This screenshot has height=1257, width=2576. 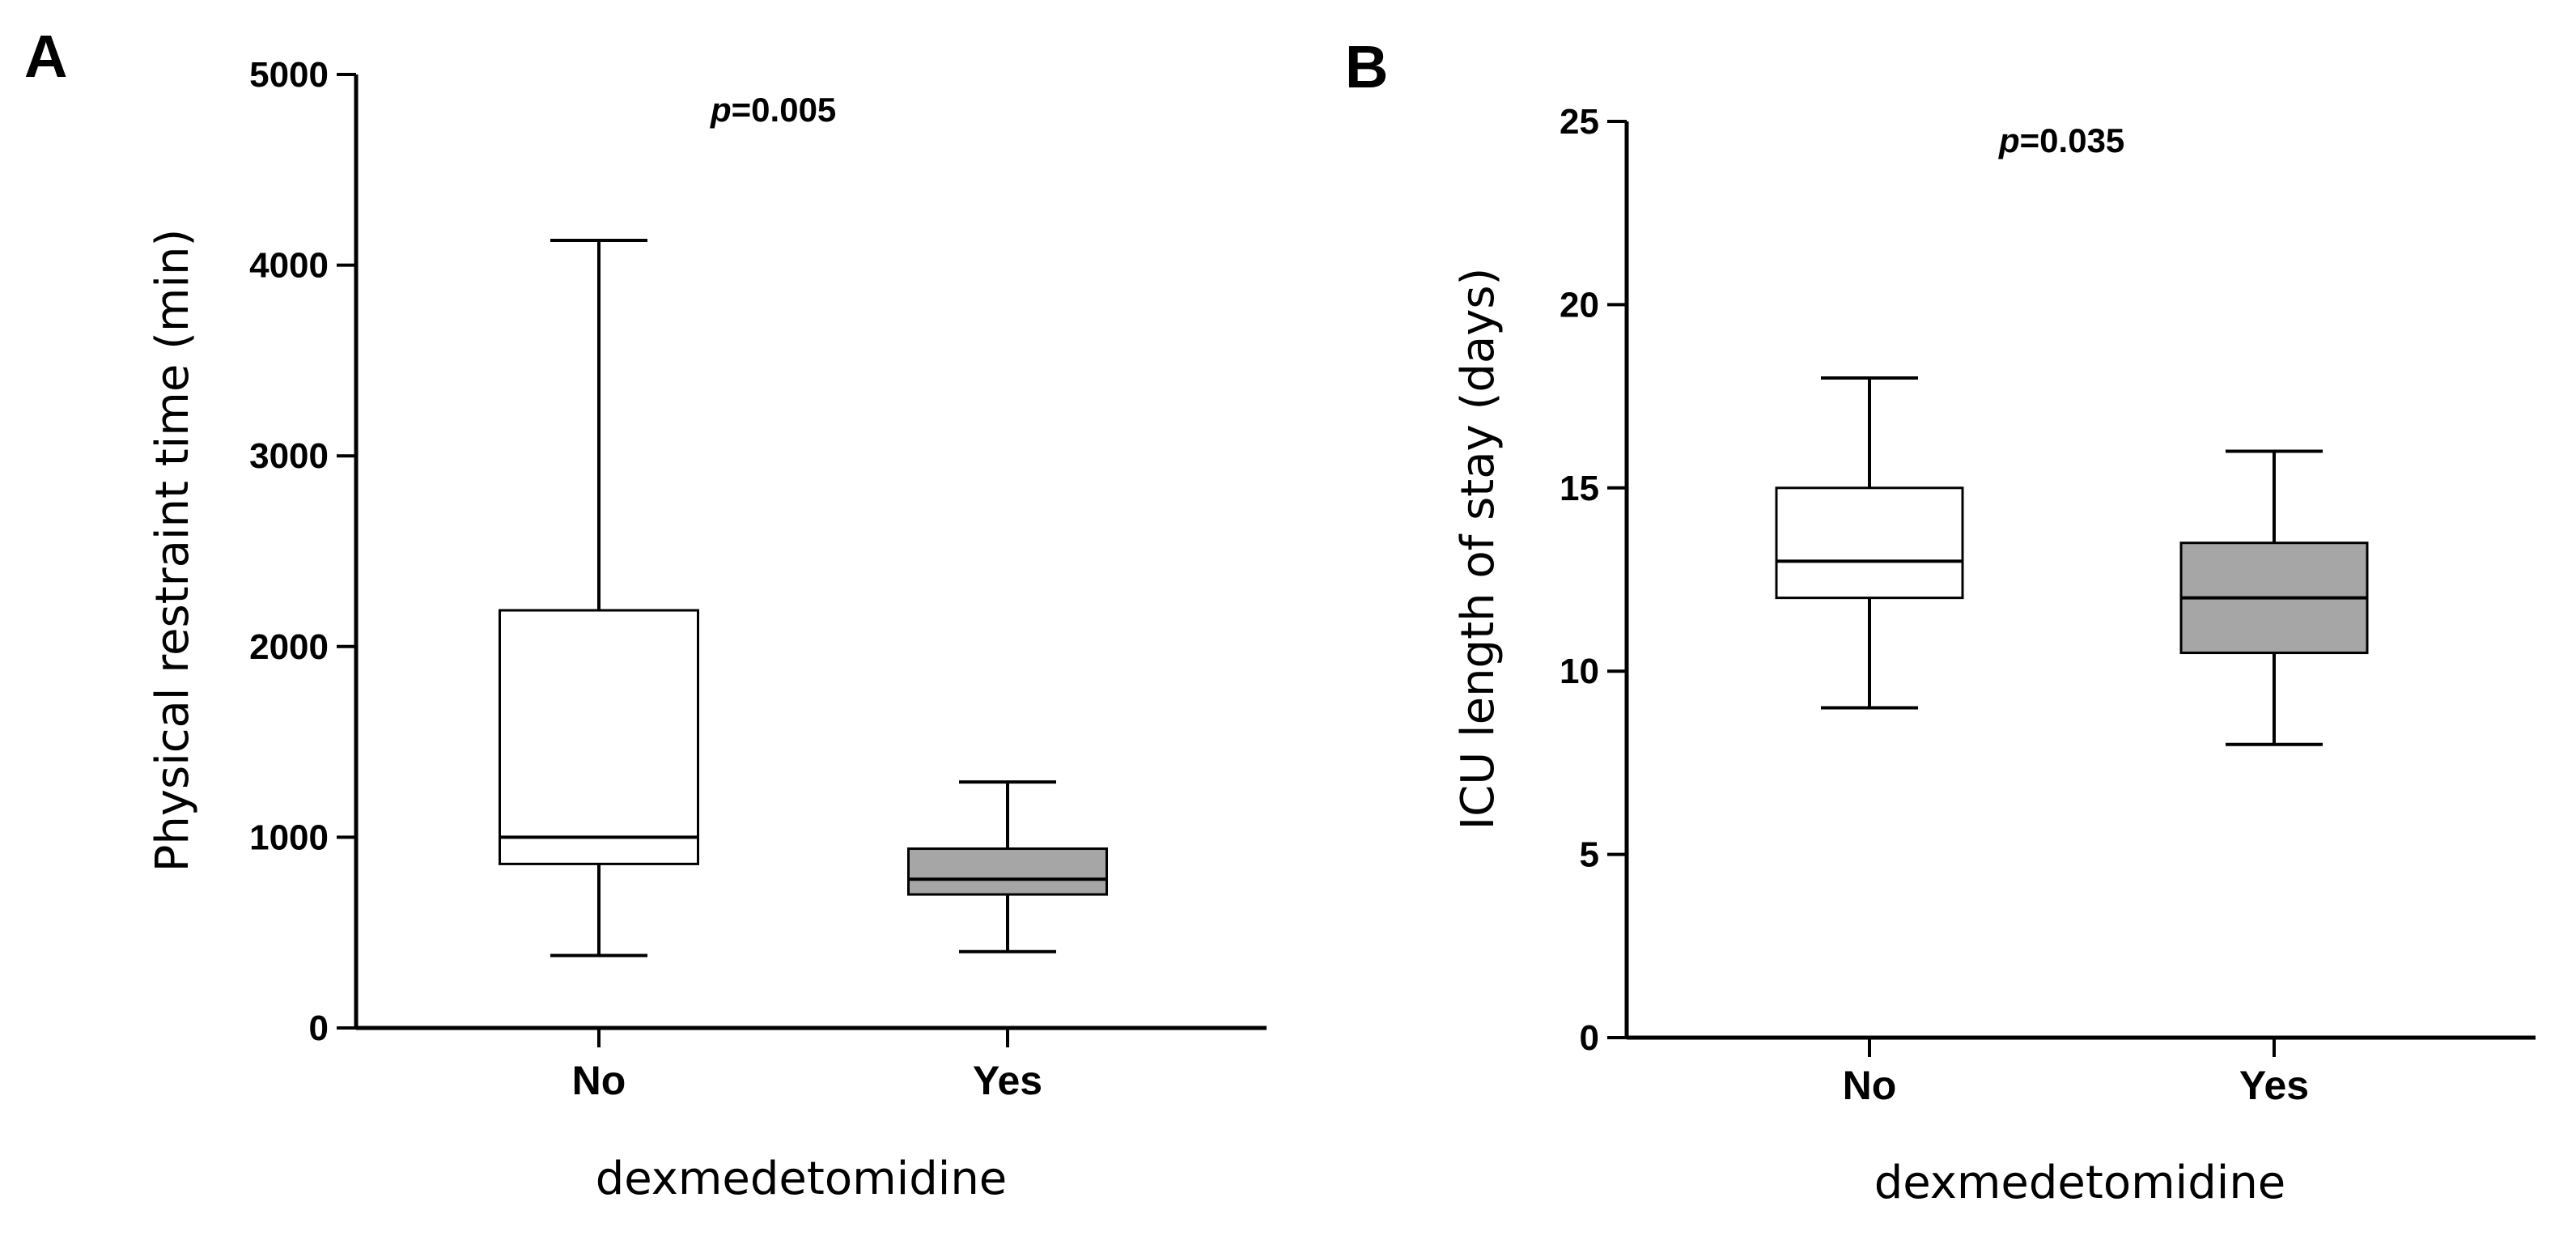 I want to click on y-tick-label: 2000, so click(x=289, y=647).